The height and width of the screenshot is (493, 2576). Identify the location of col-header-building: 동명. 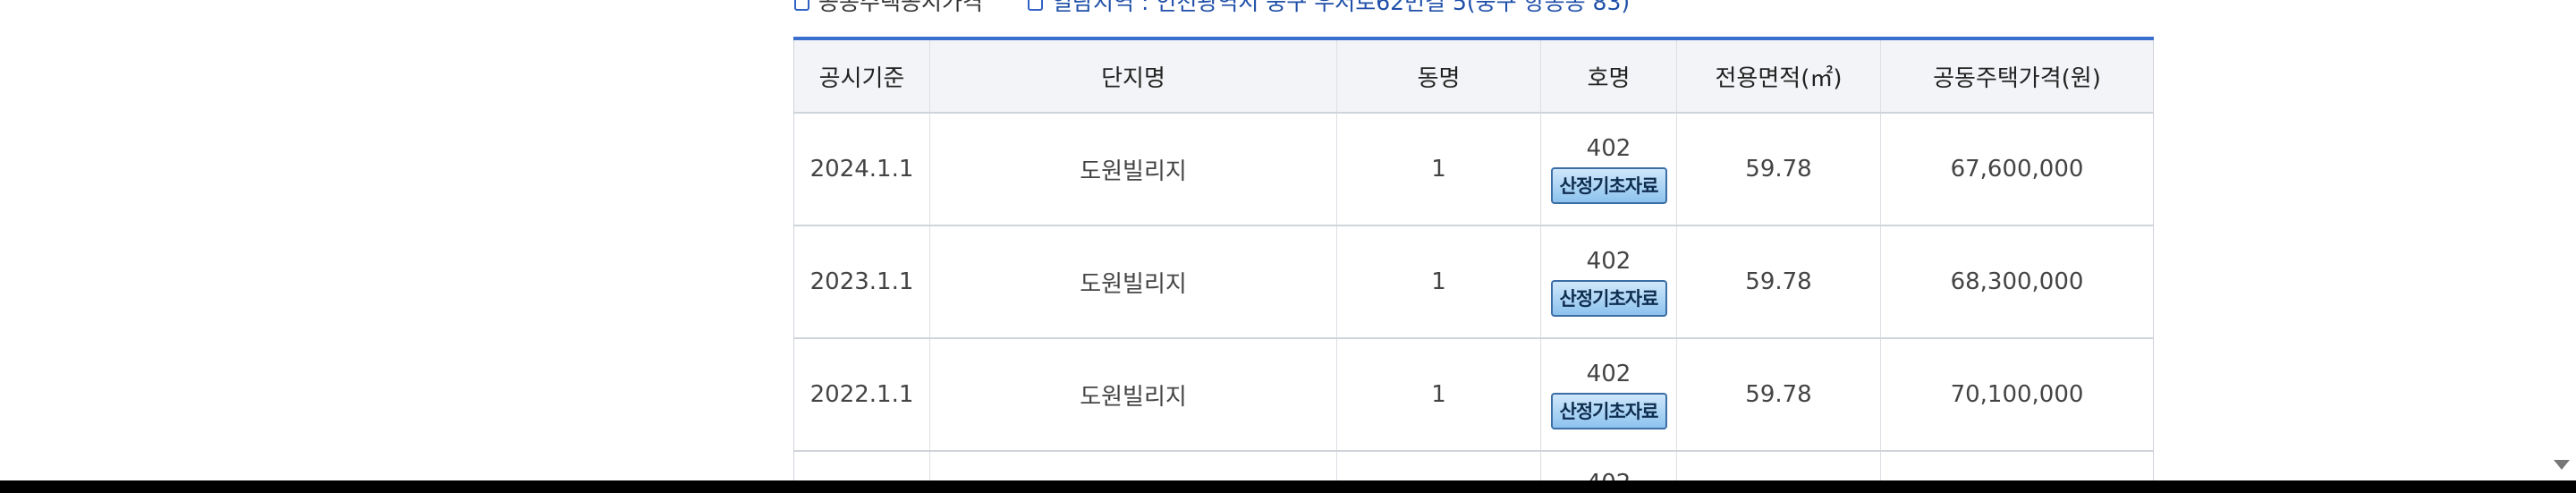
(1438, 76).